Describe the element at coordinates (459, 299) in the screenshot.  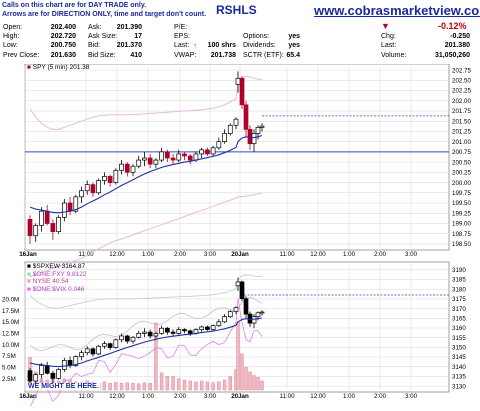
I see `y-tick-label: 3175` at that location.